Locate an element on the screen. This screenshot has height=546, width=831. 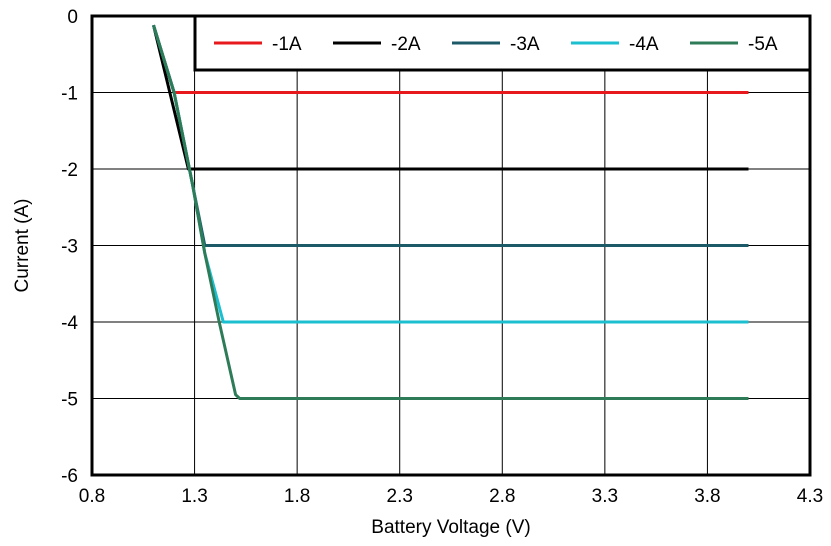
x-axis-title: Battery Voltage (V) is located at coordinates (450, 527).